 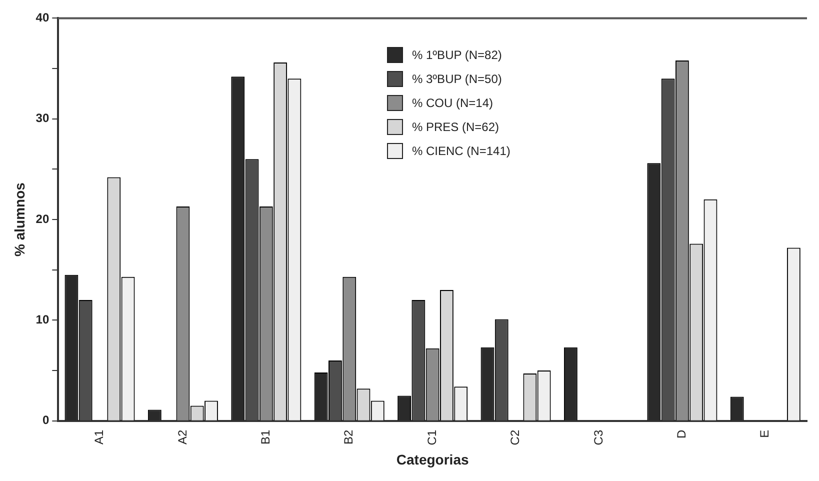 What do you see at coordinates (456, 127) in the screenshot?
I see `legend-label: % PRES (N=62)` at bounding box center [456, 127].